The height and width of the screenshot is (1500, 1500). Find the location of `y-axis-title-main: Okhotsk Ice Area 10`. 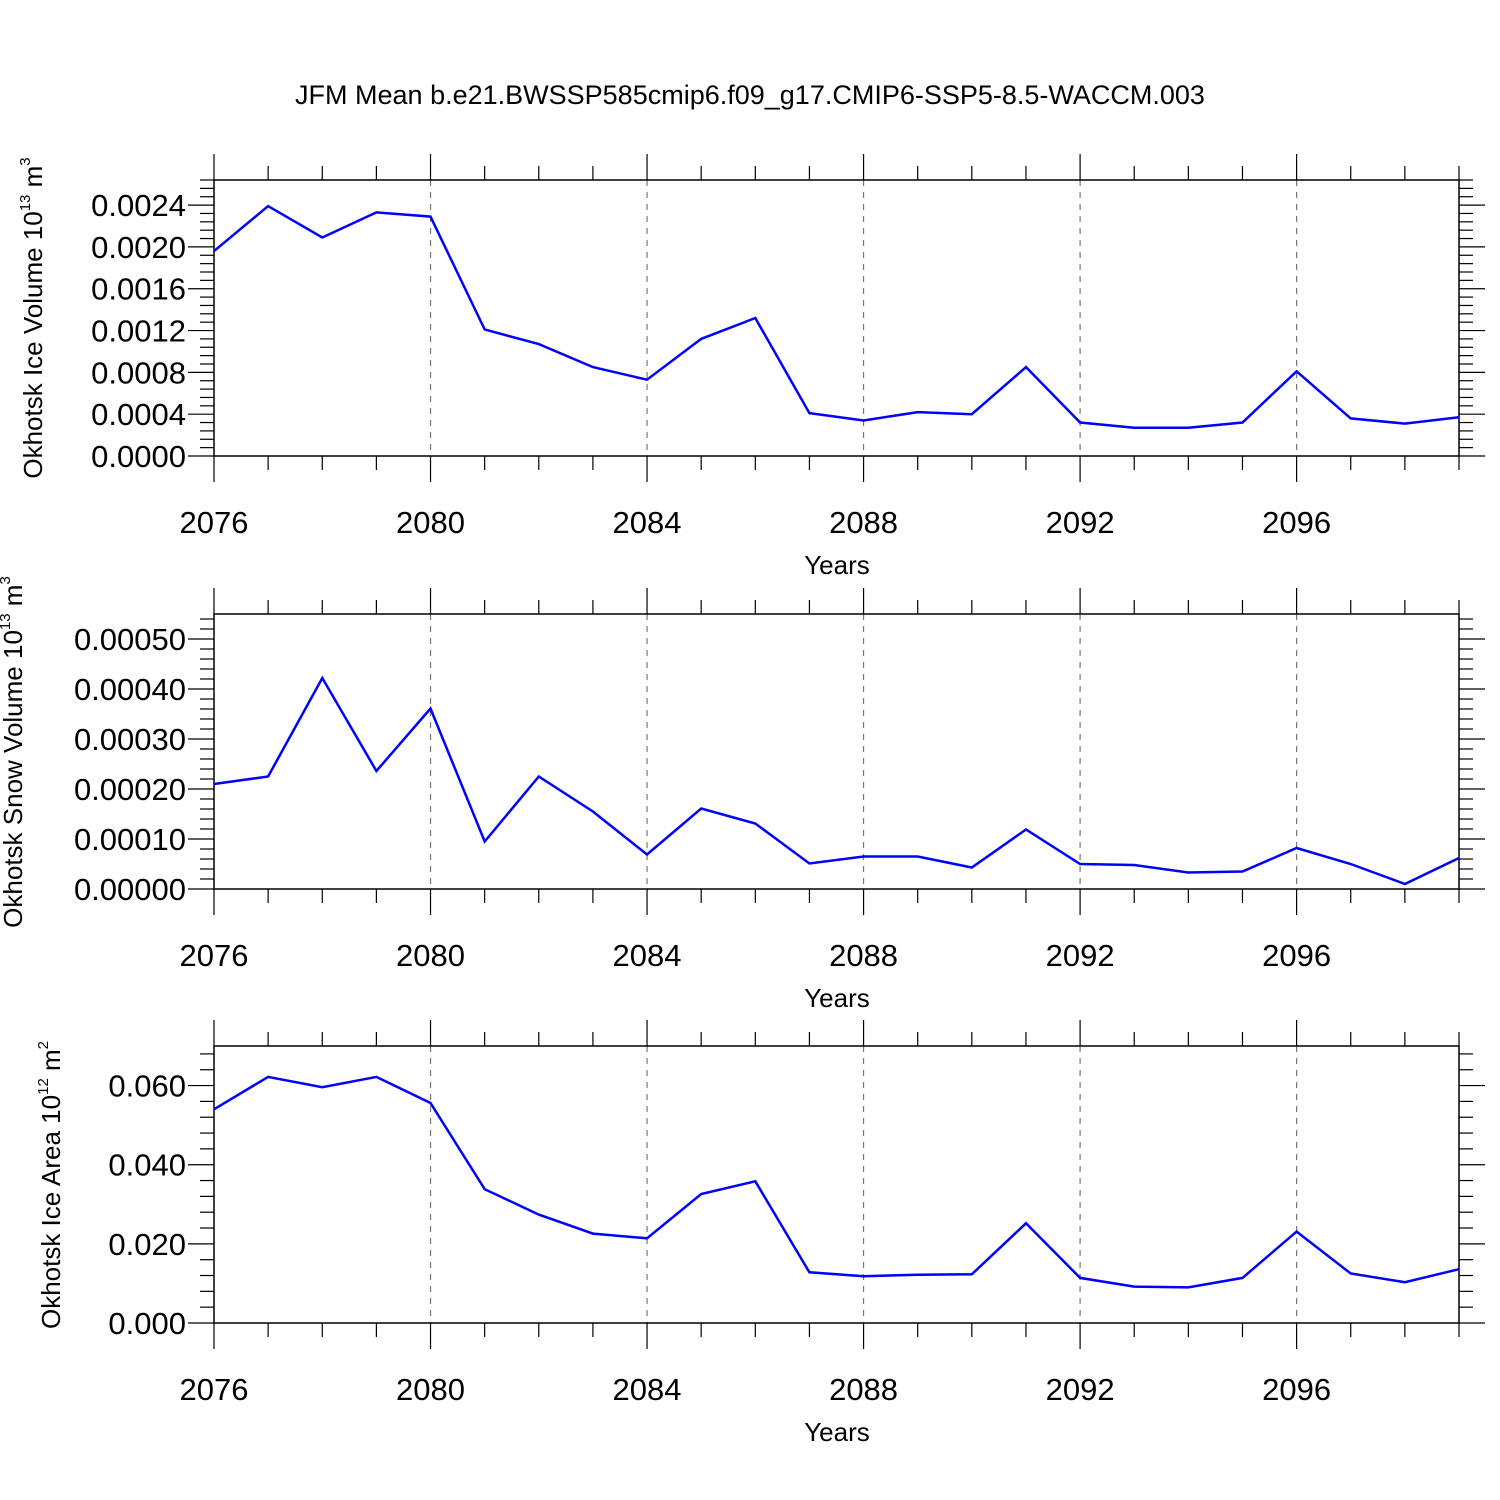

y-axis-title-main: Okhotsk Ice Area 10 is located at coordinates (51, 1212).